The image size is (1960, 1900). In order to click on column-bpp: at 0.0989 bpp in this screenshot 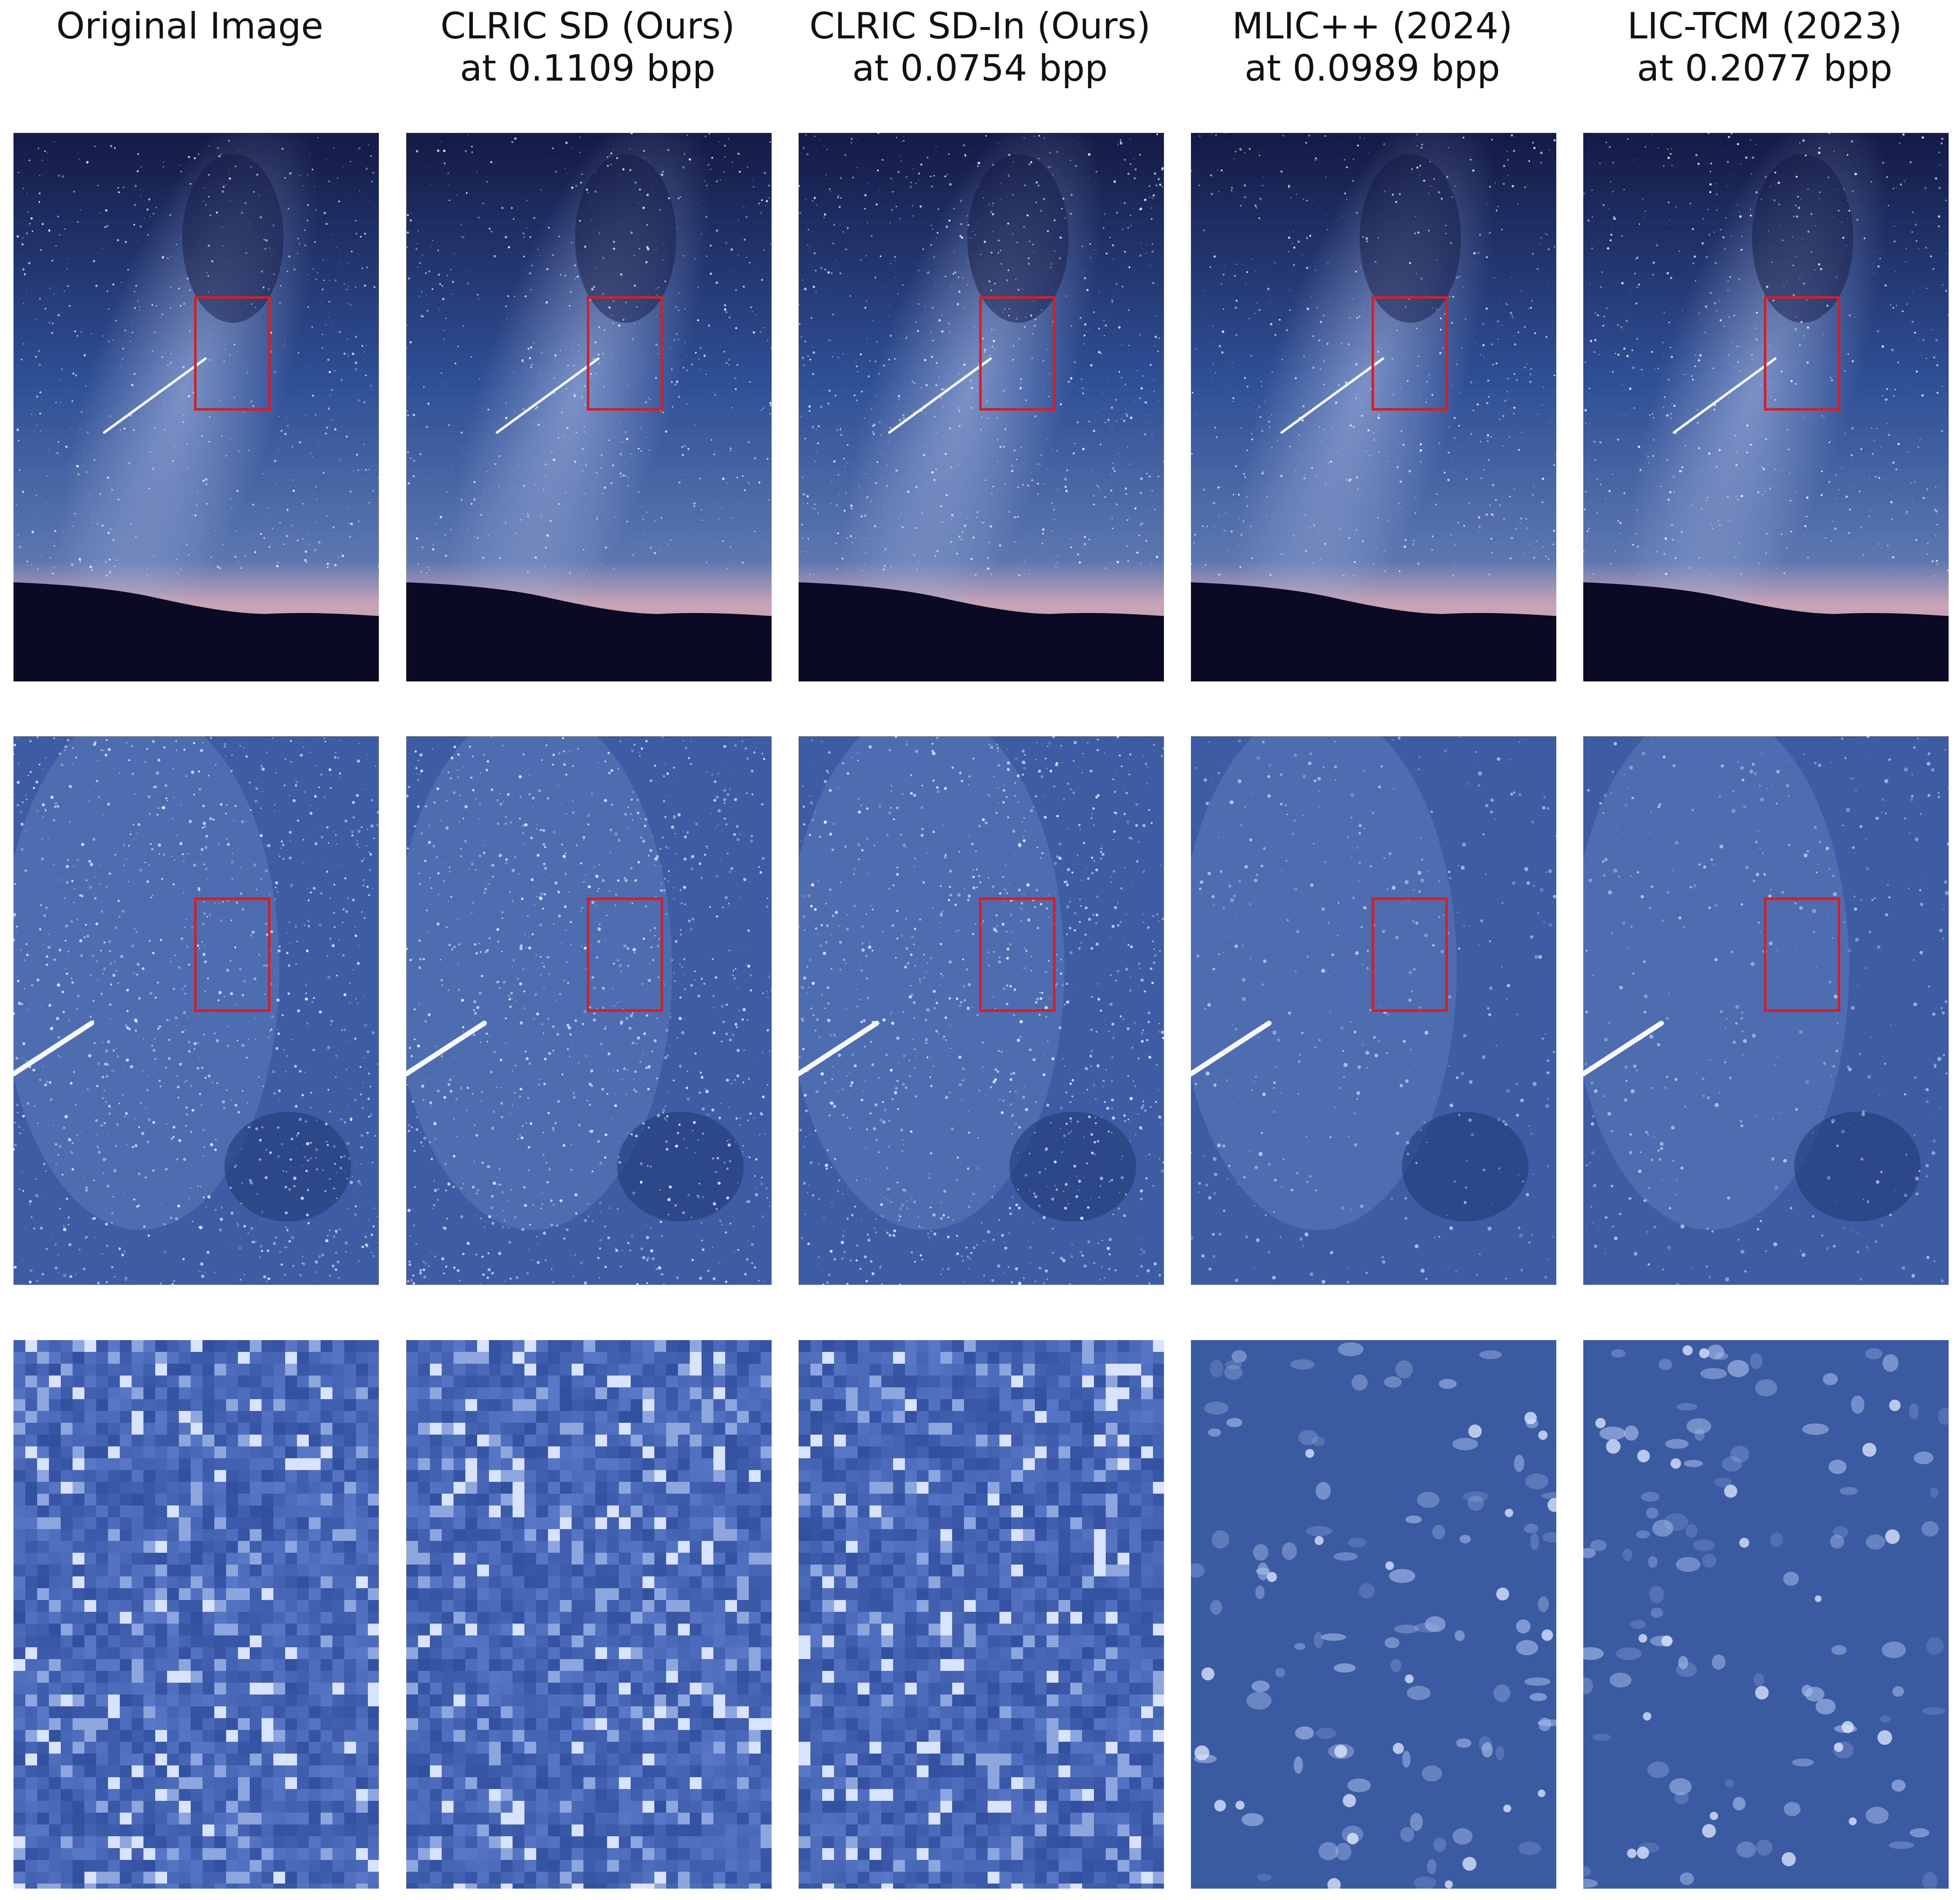, I will do `click(1372, 68)`.